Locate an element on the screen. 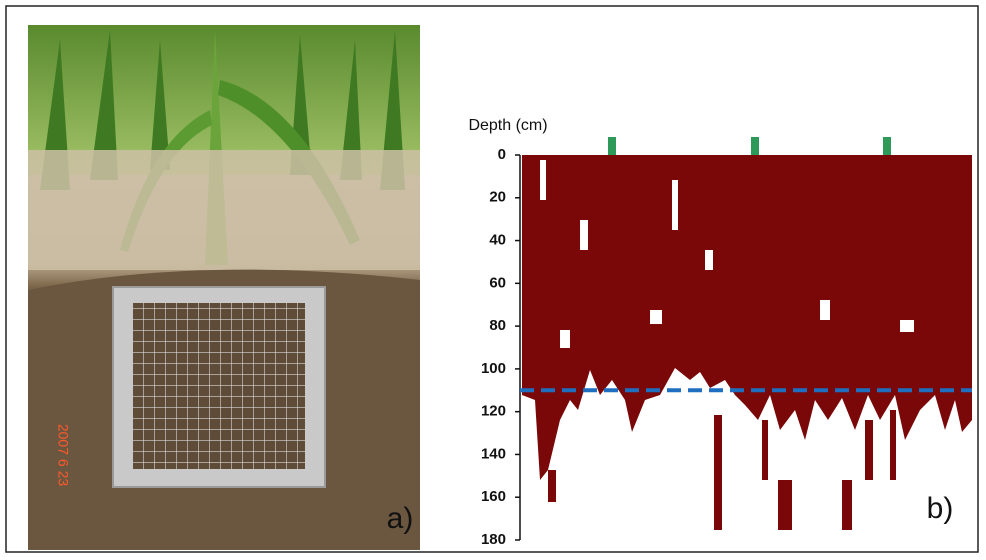 This screenshot has height=560, width=986. y-tick-label: 160 is located at coordinates (493, 496).